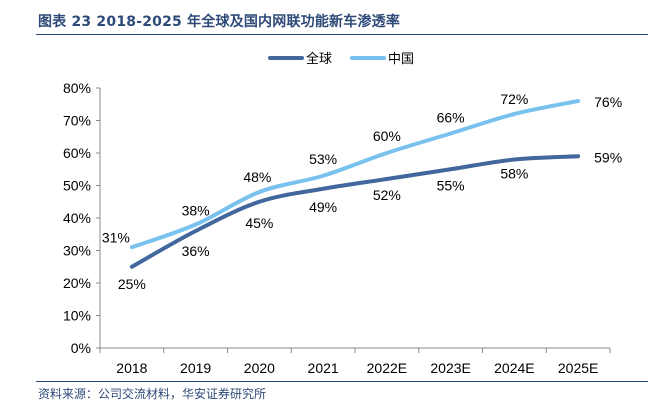 The height and width of the screenshot is (404, 664). What do you see at coordinates (77, 88) in the screenshot?
I see `y-tick-label: 80%` at bounding box center [77, 88].